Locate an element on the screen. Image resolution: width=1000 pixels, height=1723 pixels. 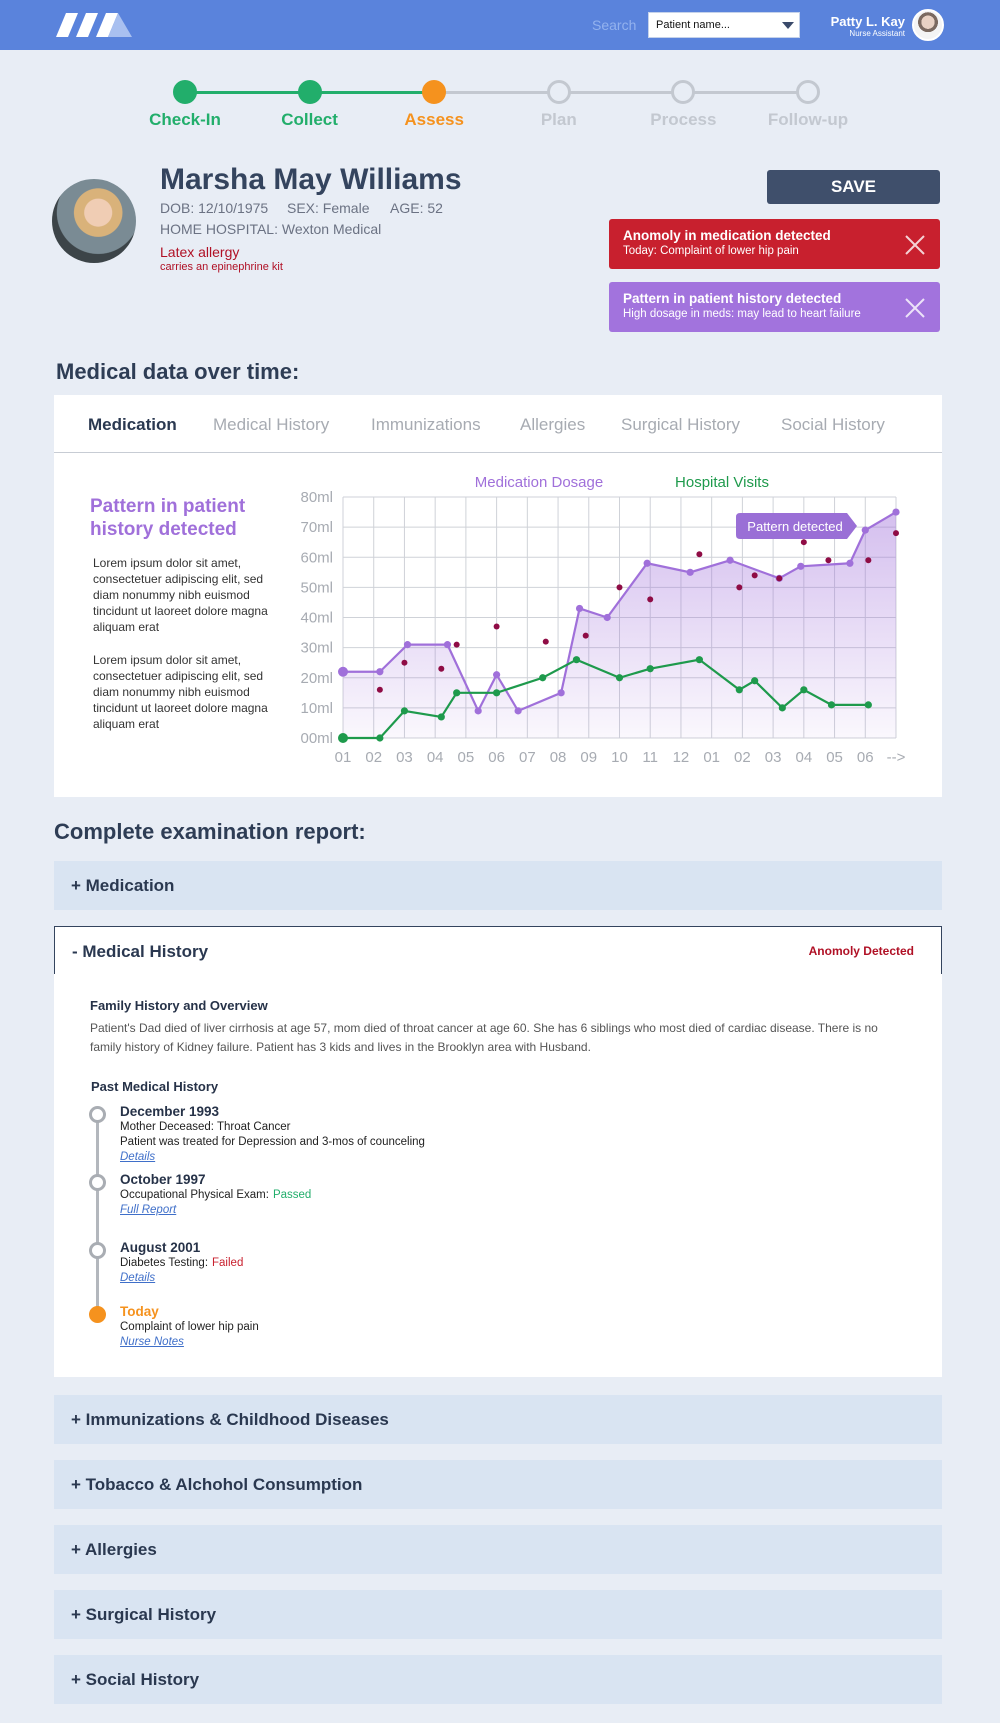
patient-photo is located at coordinates (94, 221).